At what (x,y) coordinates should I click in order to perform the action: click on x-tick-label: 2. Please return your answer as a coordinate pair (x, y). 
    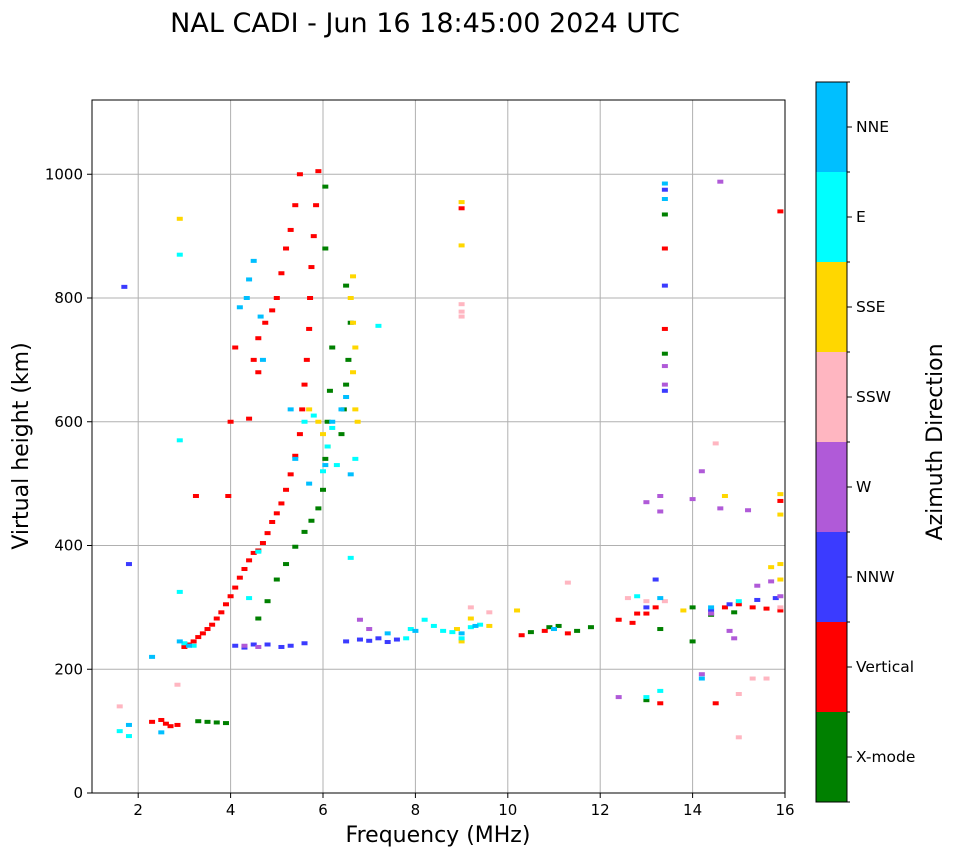
    Looking at the image, I should click on (138, 810).